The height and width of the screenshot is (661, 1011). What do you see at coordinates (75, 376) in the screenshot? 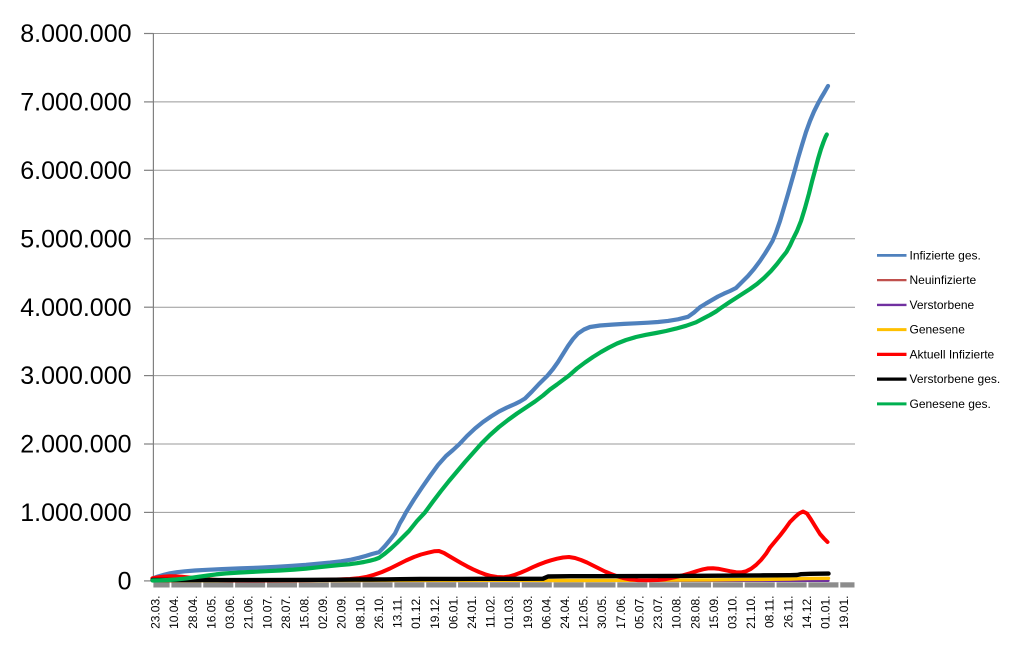
I see `svg-text: 3.000.000` at bounding box center [75, 376].